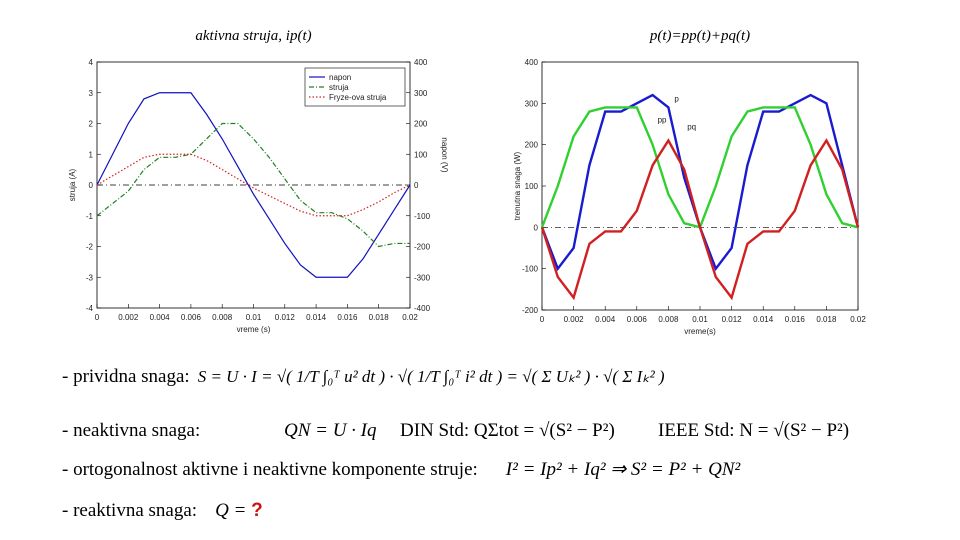 This screenshot has width=960, height=540. Describe the element at coordinates (90, 308) in the screenshot. I see `y-tick-label: -4` at that location.